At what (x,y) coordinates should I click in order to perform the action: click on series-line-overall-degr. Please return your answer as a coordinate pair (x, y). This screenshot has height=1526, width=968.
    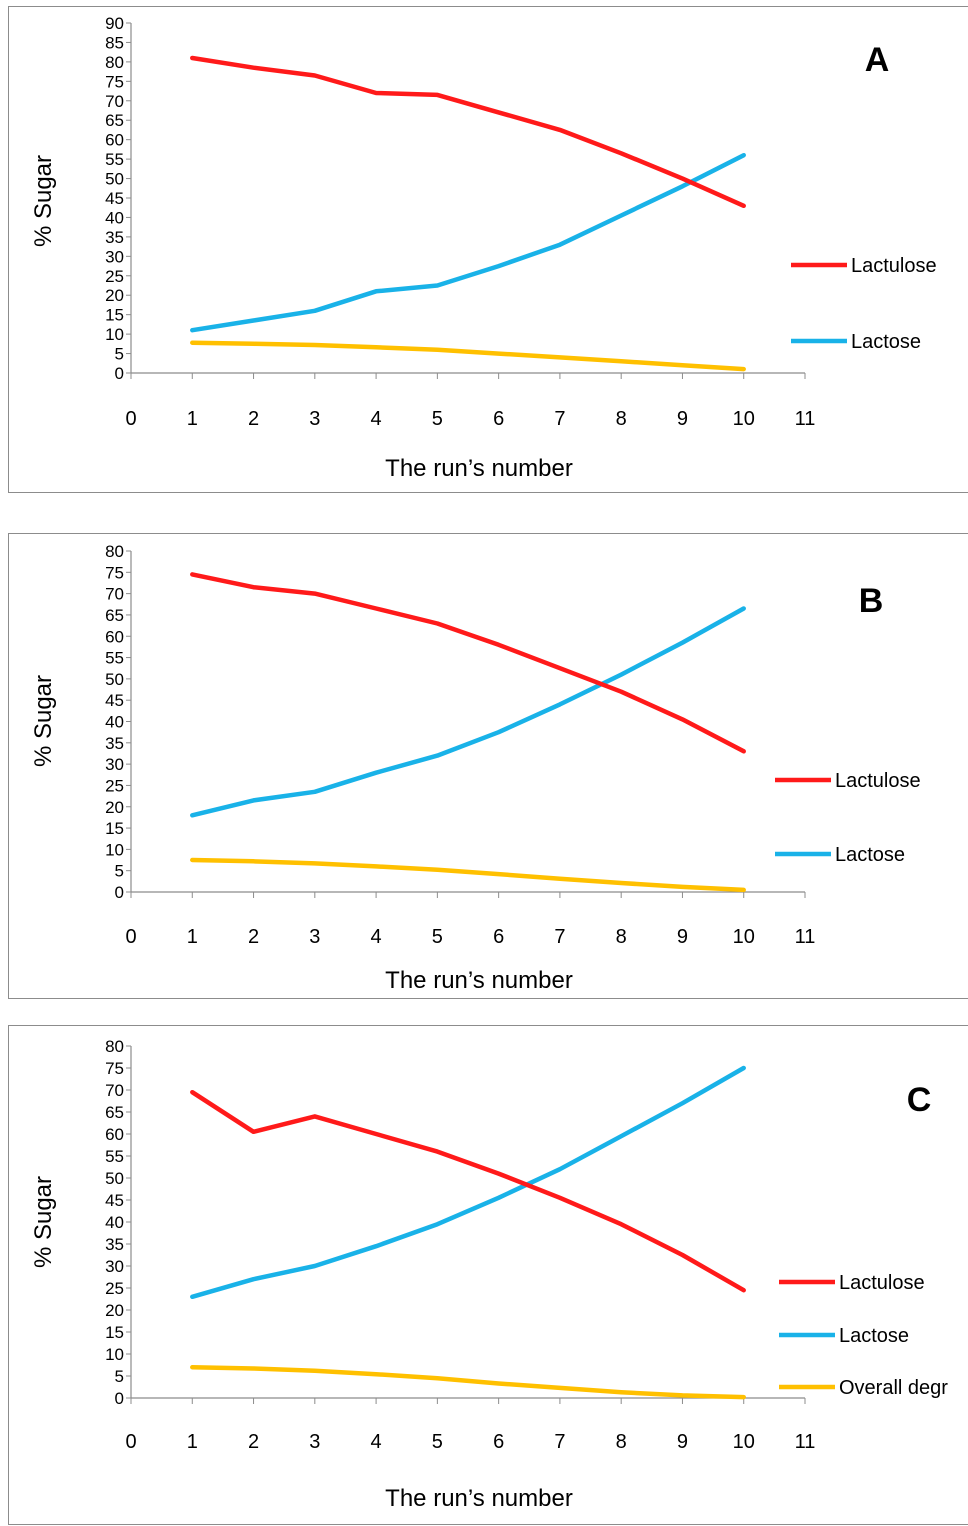
    Looking at the image, I should click on (468, 1382).